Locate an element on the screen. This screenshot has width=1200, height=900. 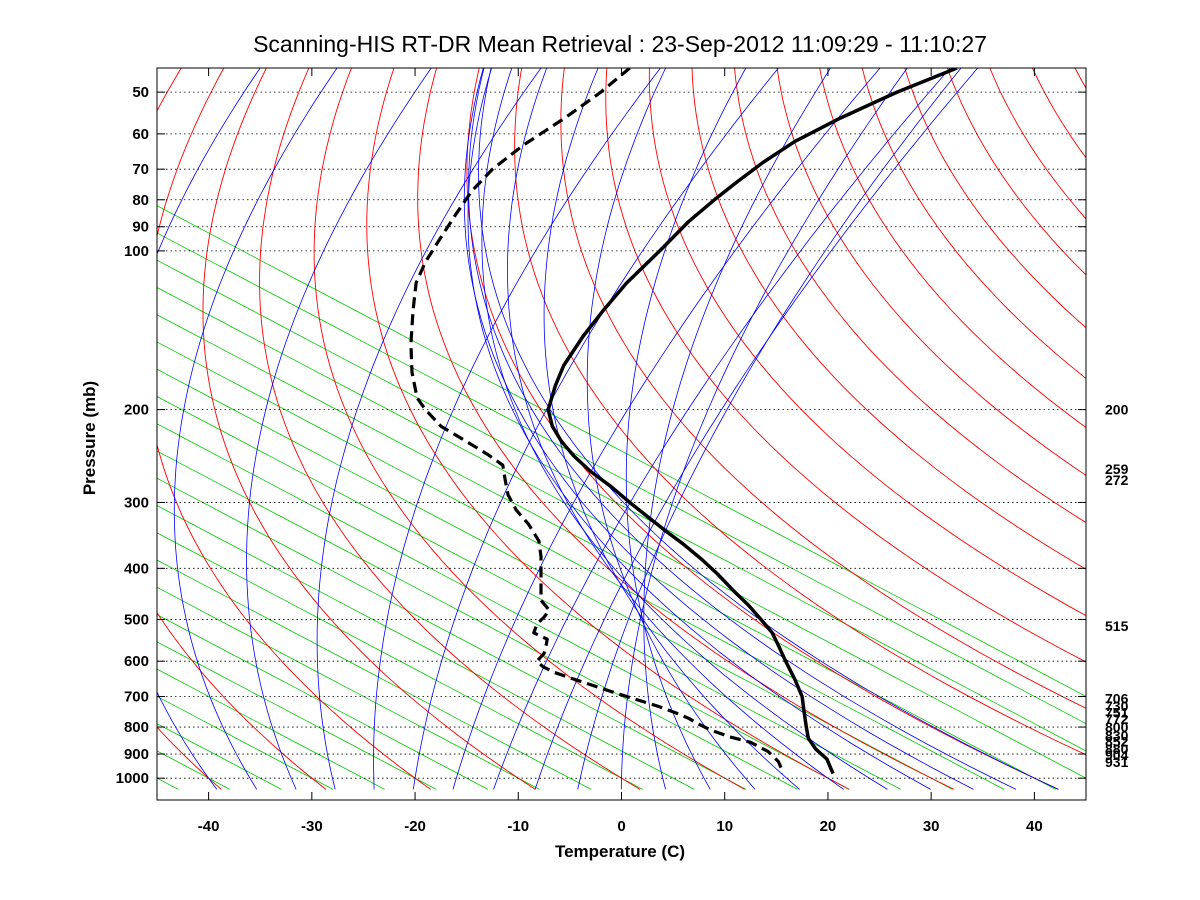
y-tick-label: 300 is located at coordinates (136, 502).